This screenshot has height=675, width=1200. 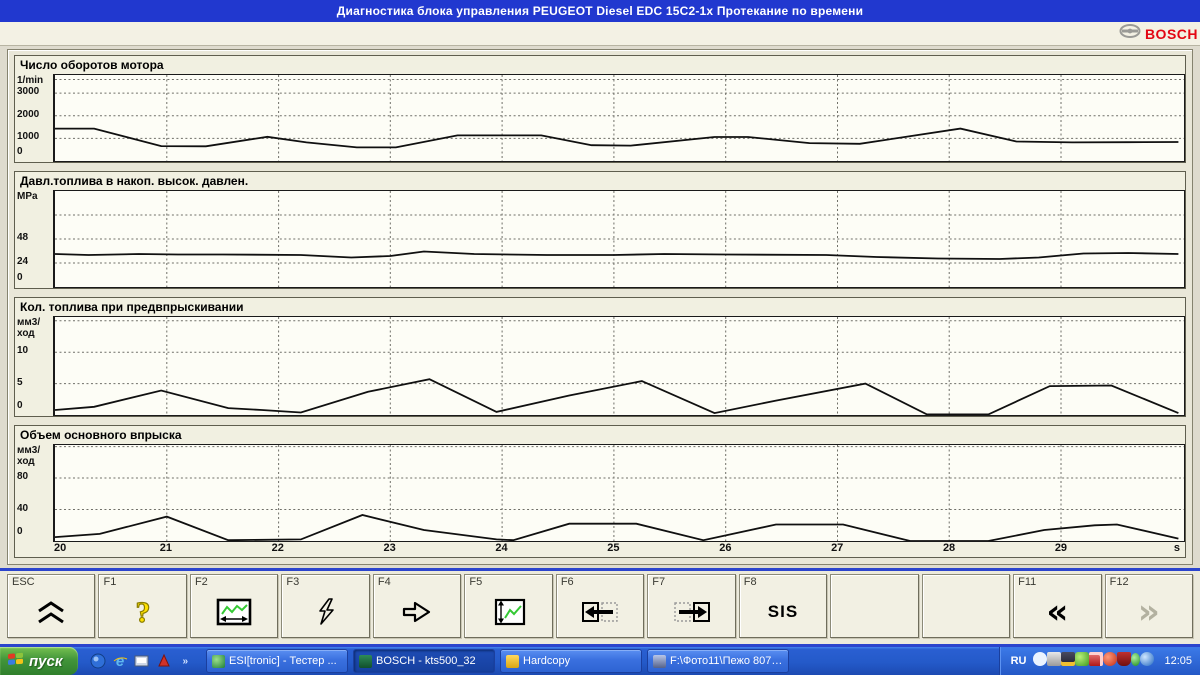 What do you see at coordinates (1040, 658) in the screenshot?
I see `collapse-arrow-tray-icon` at bounding box center [1040, 658].